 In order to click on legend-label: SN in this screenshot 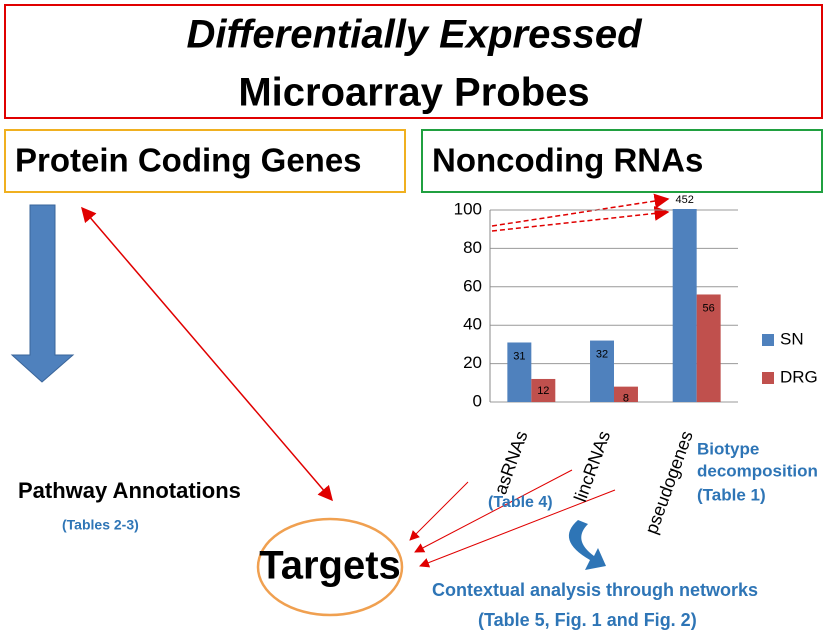, I will do `click(792, 338)`.